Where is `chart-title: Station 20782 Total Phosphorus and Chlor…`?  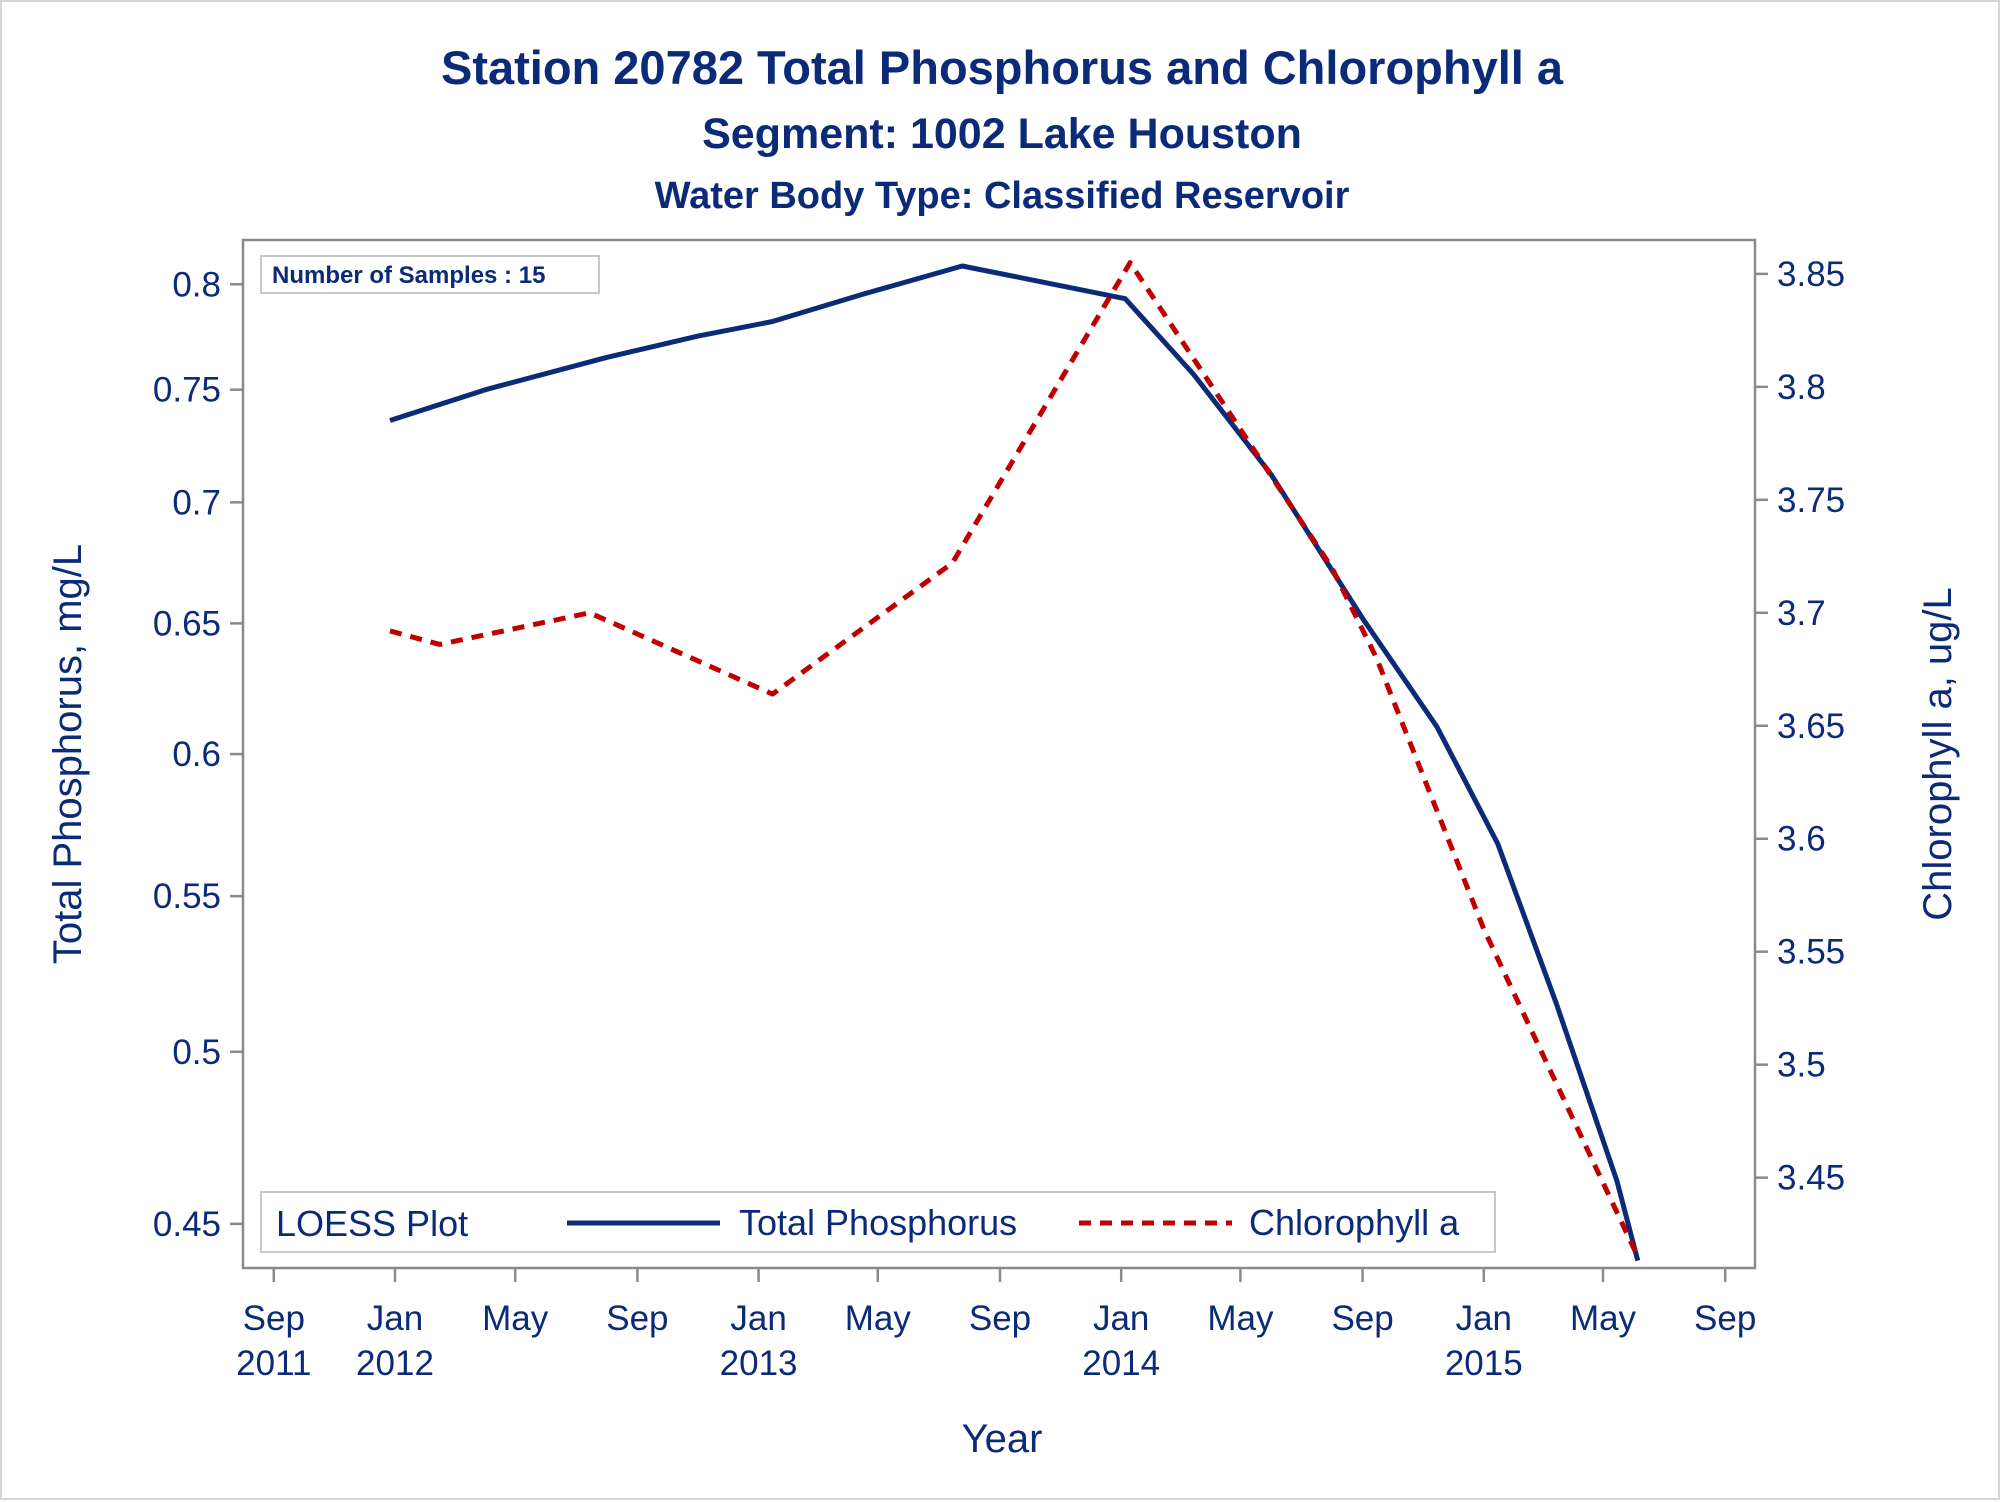 chart-title: Station 20782 Total Phosphorus and Chlor… is located at coordinates (1002, 67).